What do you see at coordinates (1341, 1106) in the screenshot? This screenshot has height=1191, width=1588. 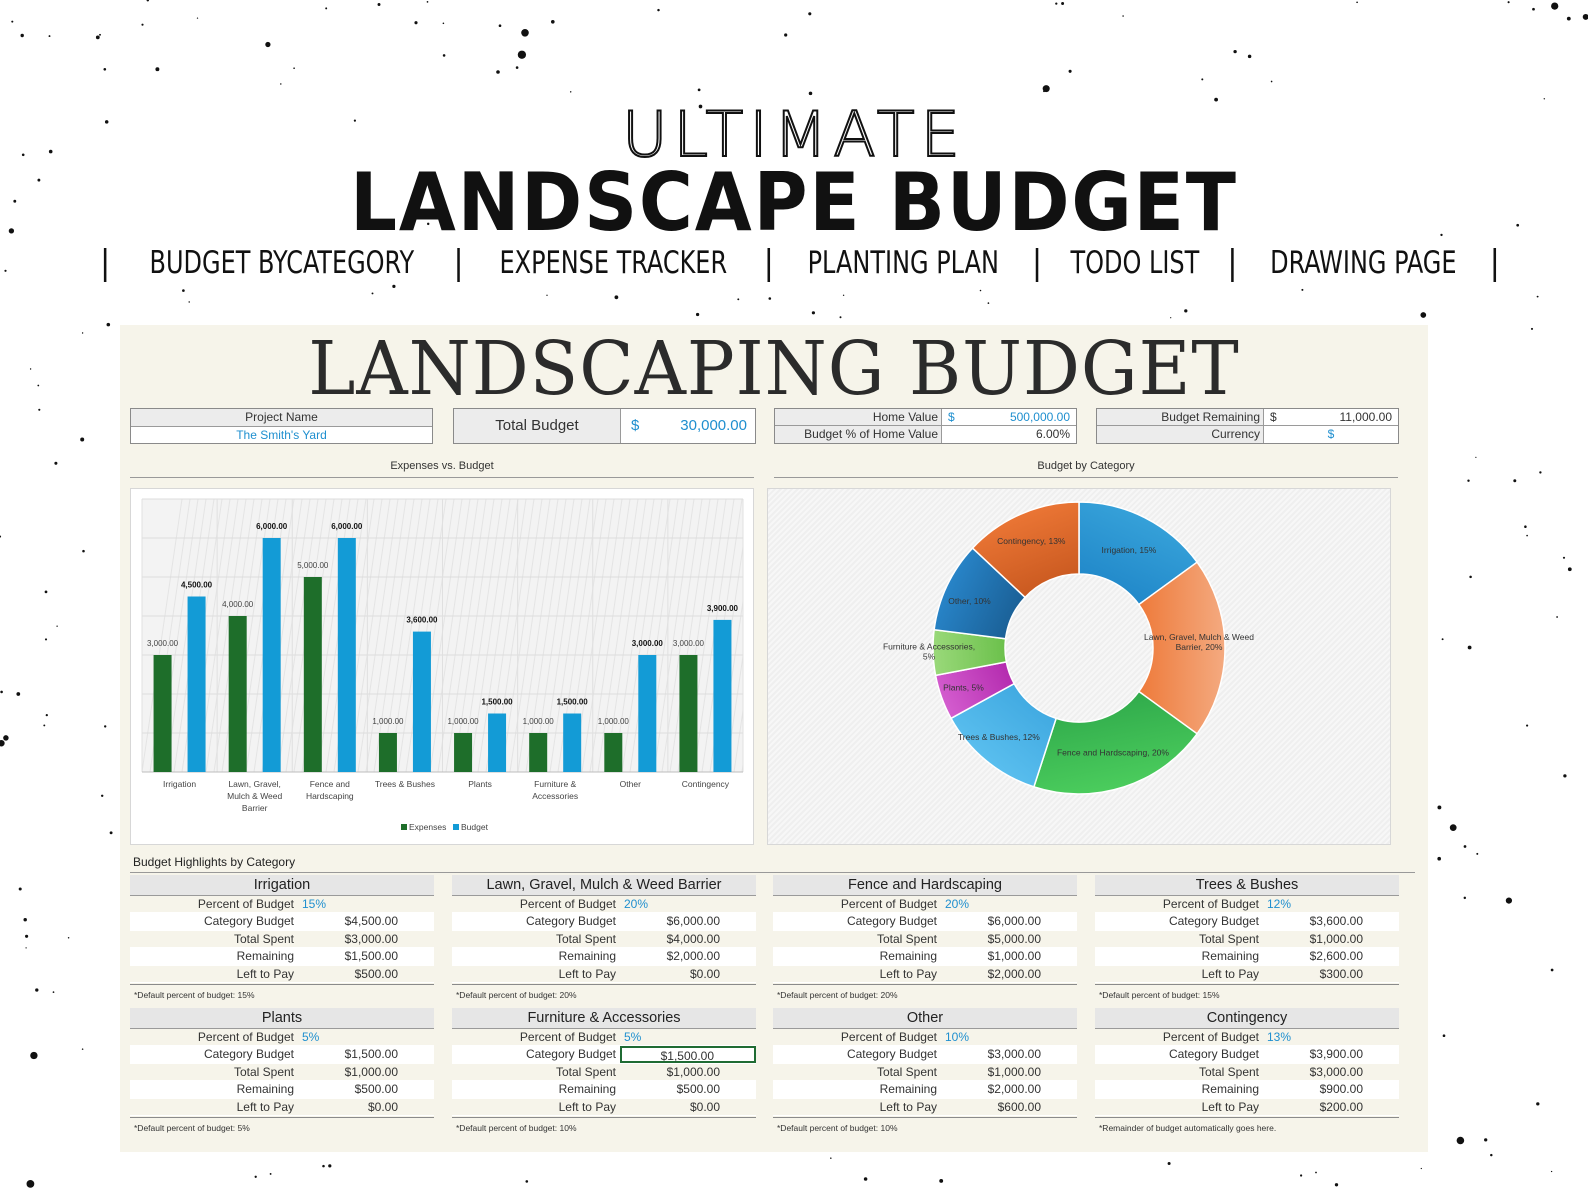 I see `row-value: $200.00` at bounding box center [1341, 1106].